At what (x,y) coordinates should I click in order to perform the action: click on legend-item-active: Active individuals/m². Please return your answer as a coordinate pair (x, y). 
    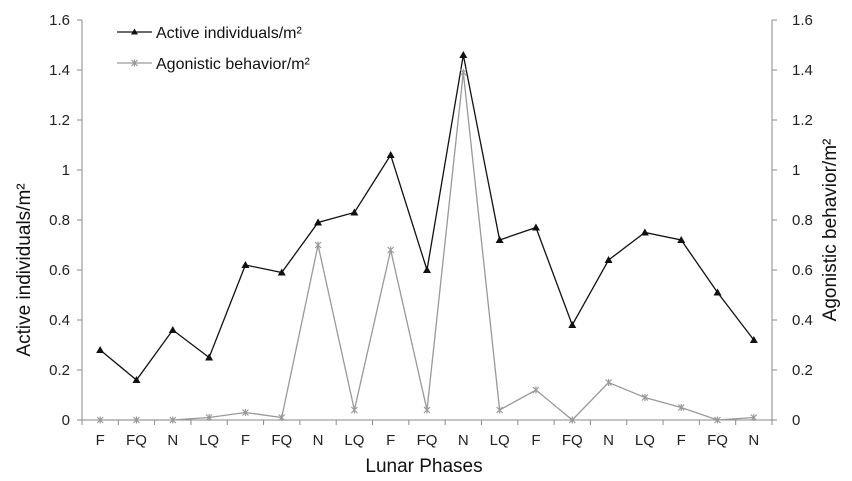
    Looking at the image, I should click on (210, 33).